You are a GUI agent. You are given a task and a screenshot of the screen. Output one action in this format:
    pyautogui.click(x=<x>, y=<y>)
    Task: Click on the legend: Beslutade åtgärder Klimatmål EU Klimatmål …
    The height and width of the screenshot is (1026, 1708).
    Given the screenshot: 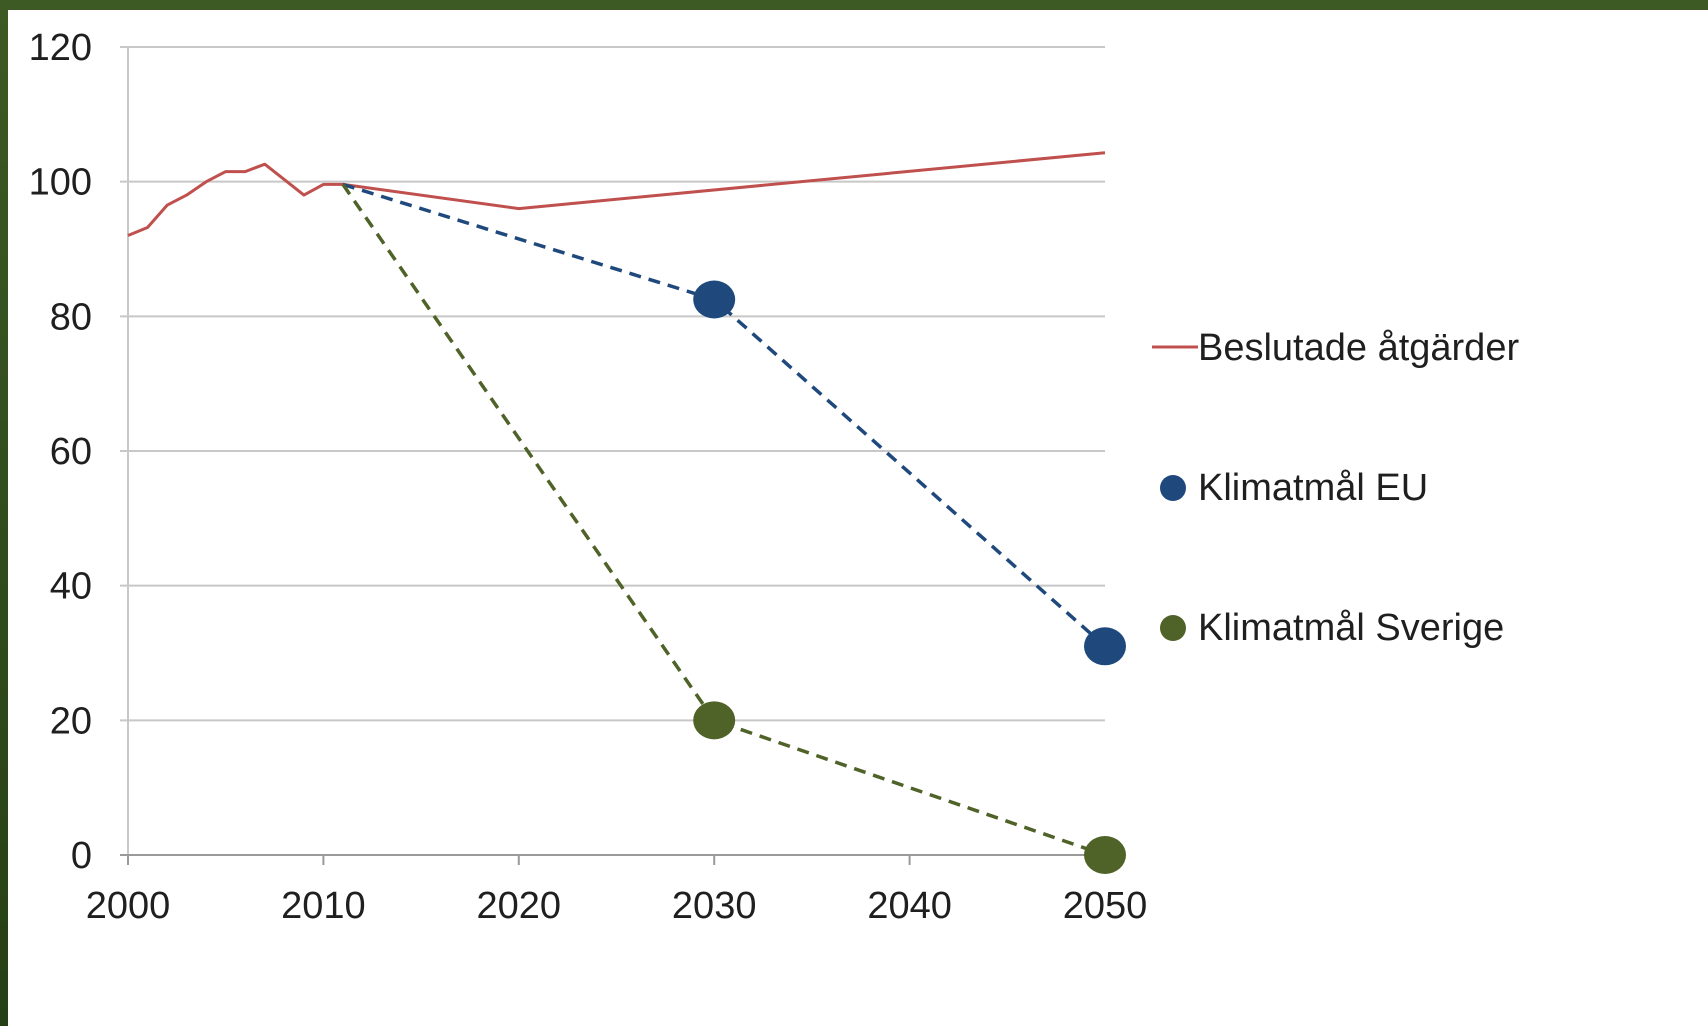 What is the action you would take?
    pyautogui.click(x=1335, y=488)
    